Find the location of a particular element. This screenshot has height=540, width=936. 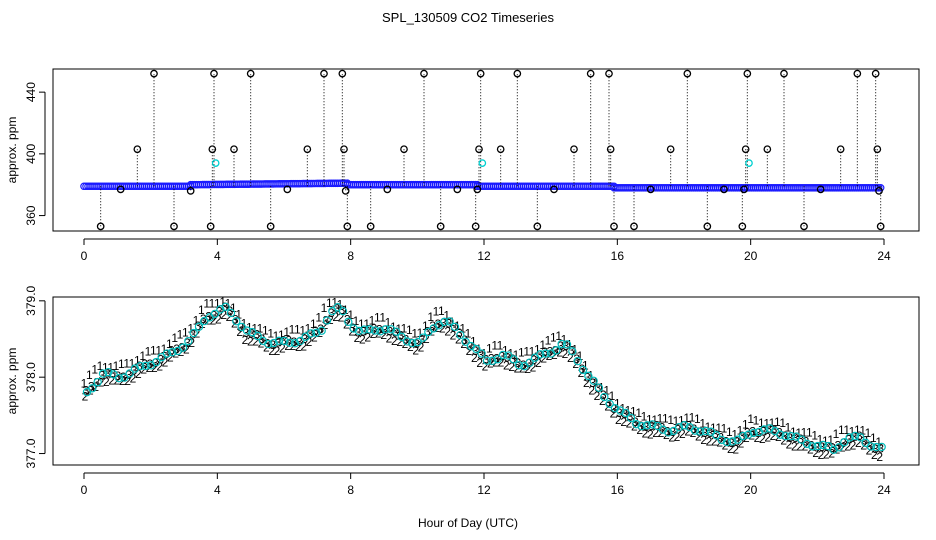

bottom-x-tick-label: 0 is located at coordinates (84, 490).